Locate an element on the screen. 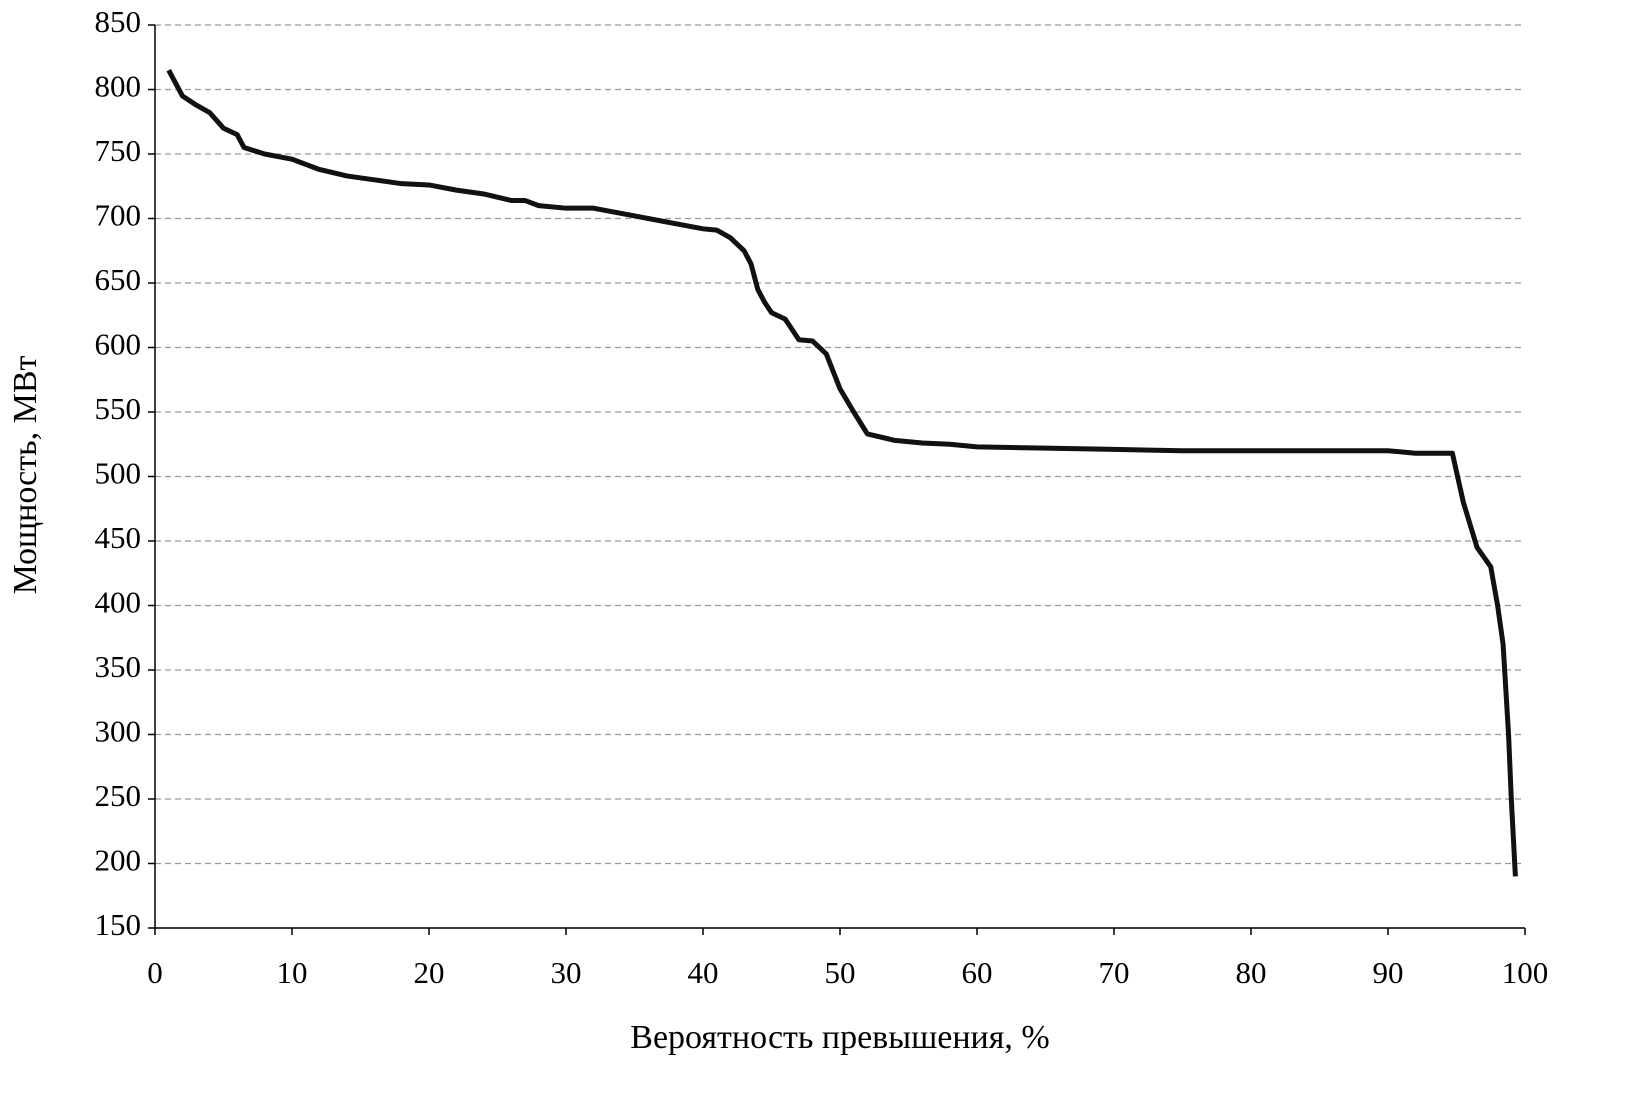 This screenshot has height=1113, width=1629. x-tick-label: 20 is located at coordinates (429, 972).